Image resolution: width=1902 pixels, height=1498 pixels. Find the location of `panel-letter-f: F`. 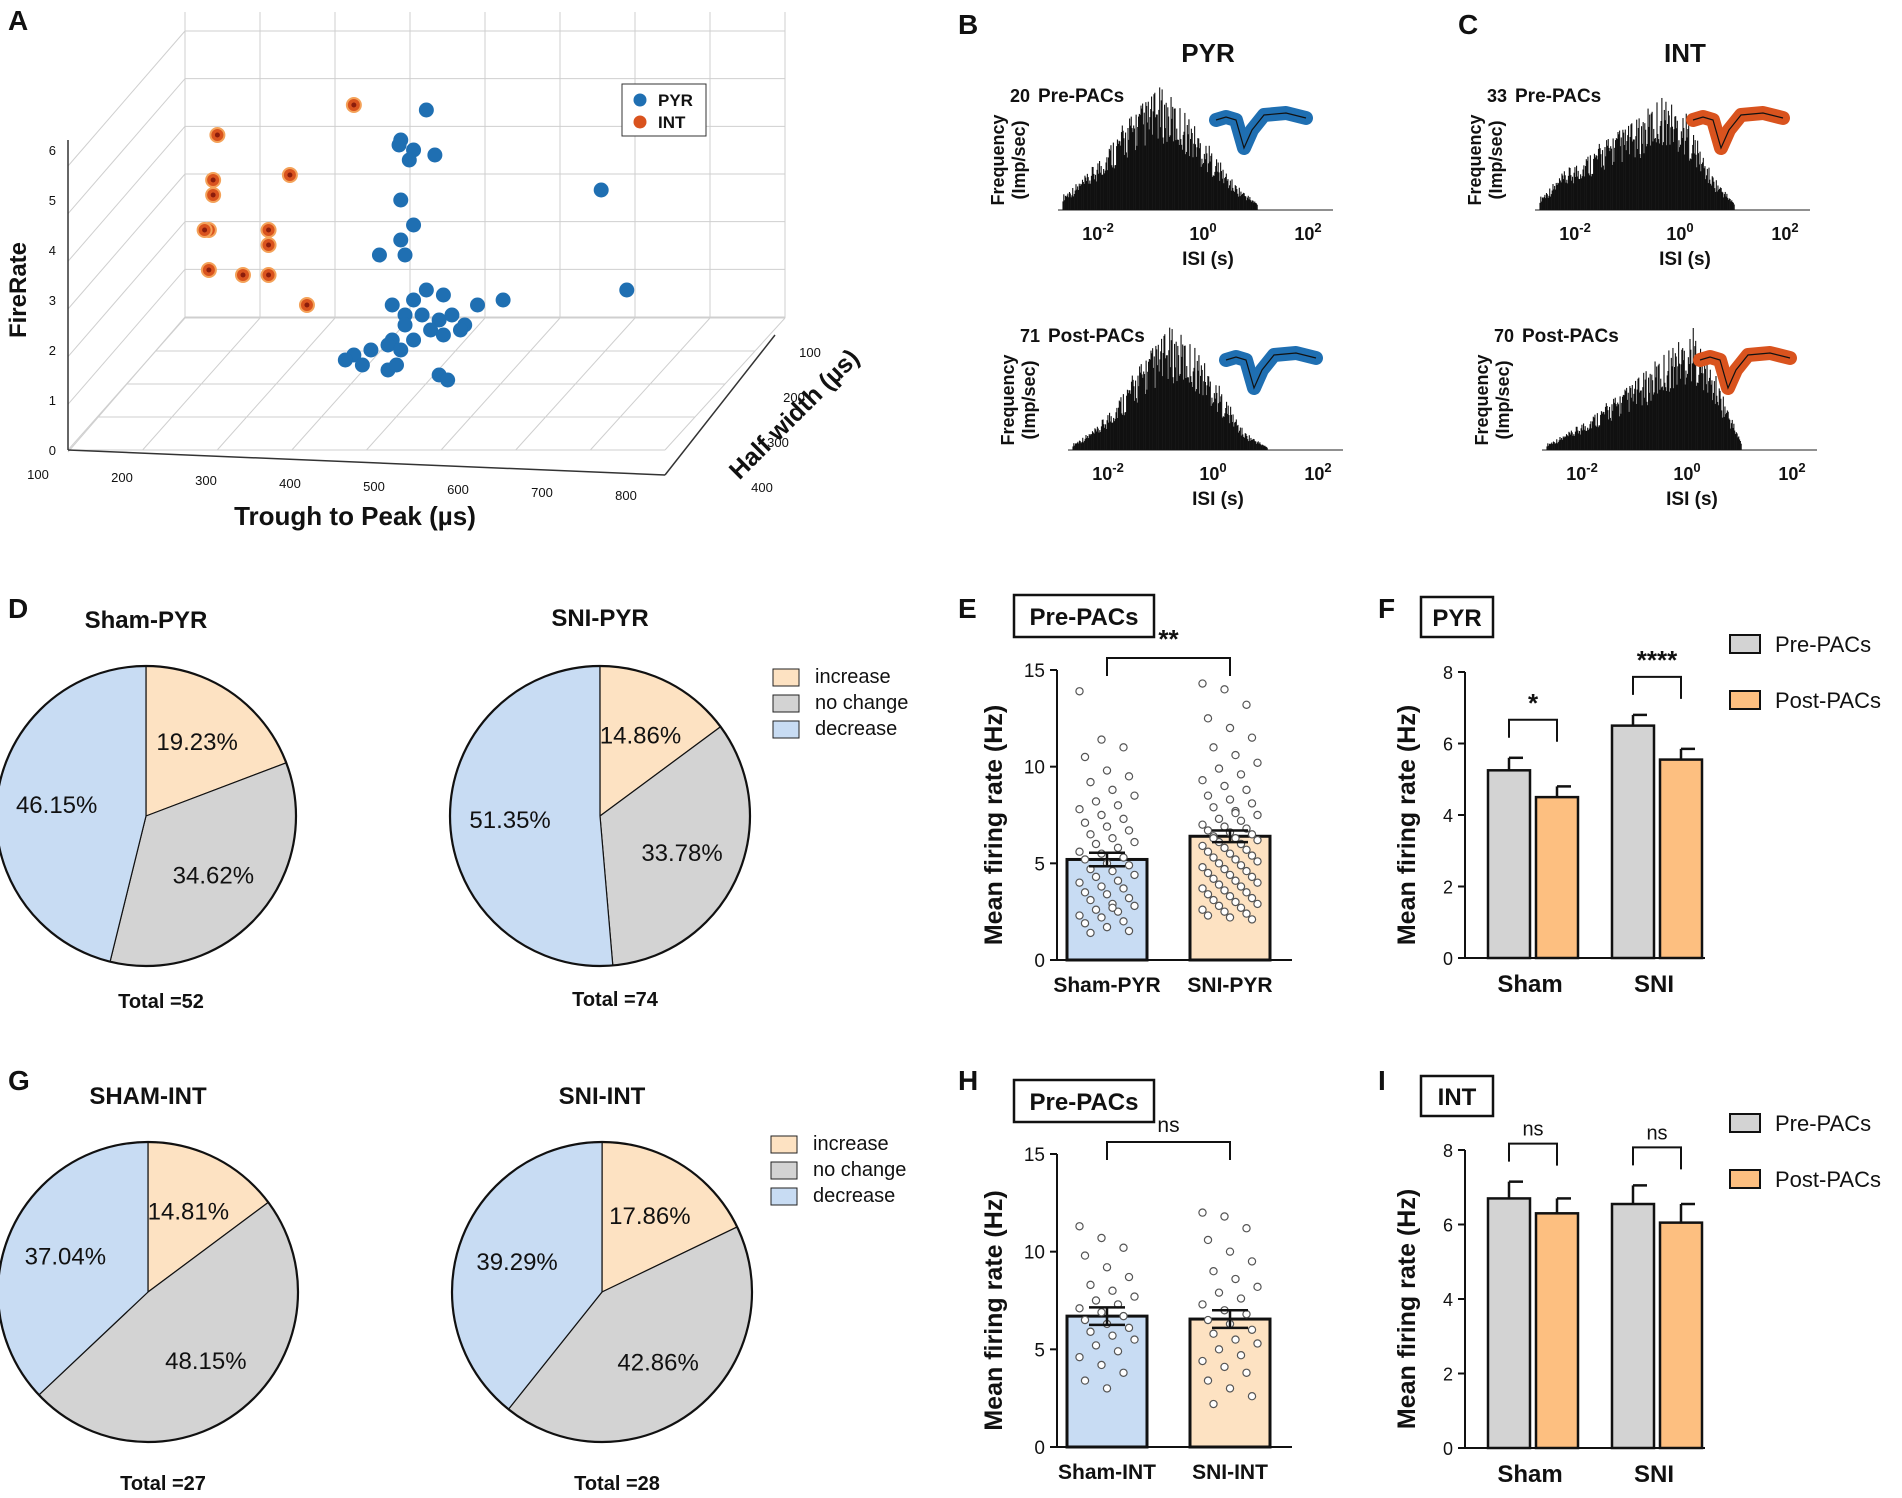

panel-letter-f: F is located at coordinates (1386, 608).